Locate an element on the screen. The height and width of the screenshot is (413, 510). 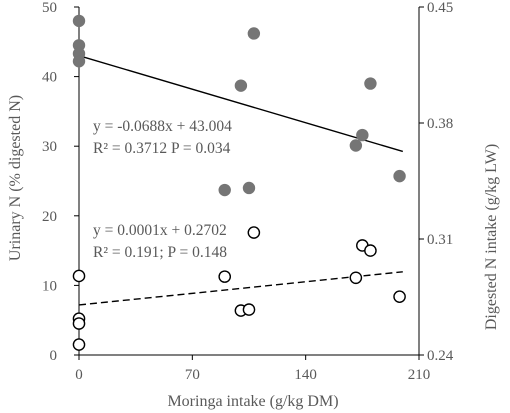
y-right-tick-label: 0.45 is located at coordinates (440, 8).